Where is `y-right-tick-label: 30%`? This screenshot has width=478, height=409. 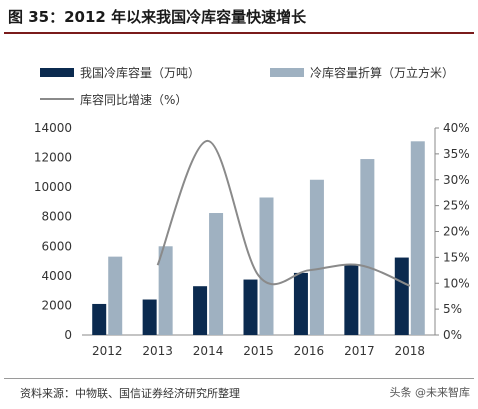
y-right-tick-label: 30% is located at coordinates (456, 180).